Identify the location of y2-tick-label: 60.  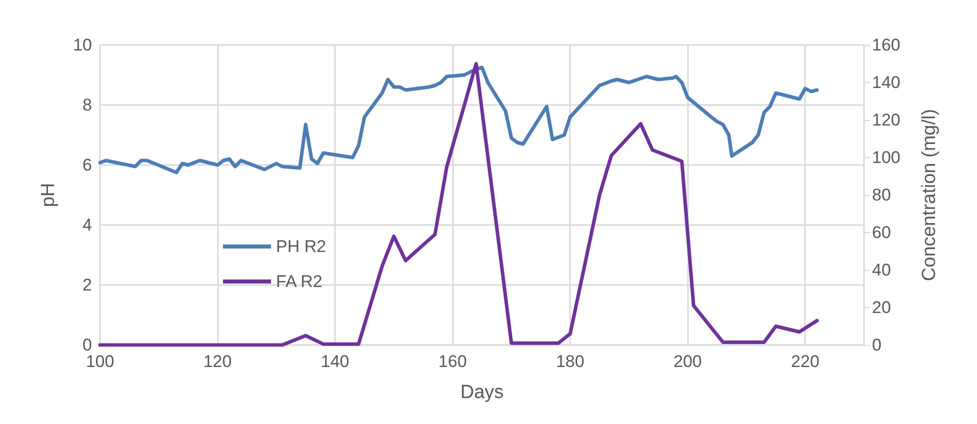
(881, 232).